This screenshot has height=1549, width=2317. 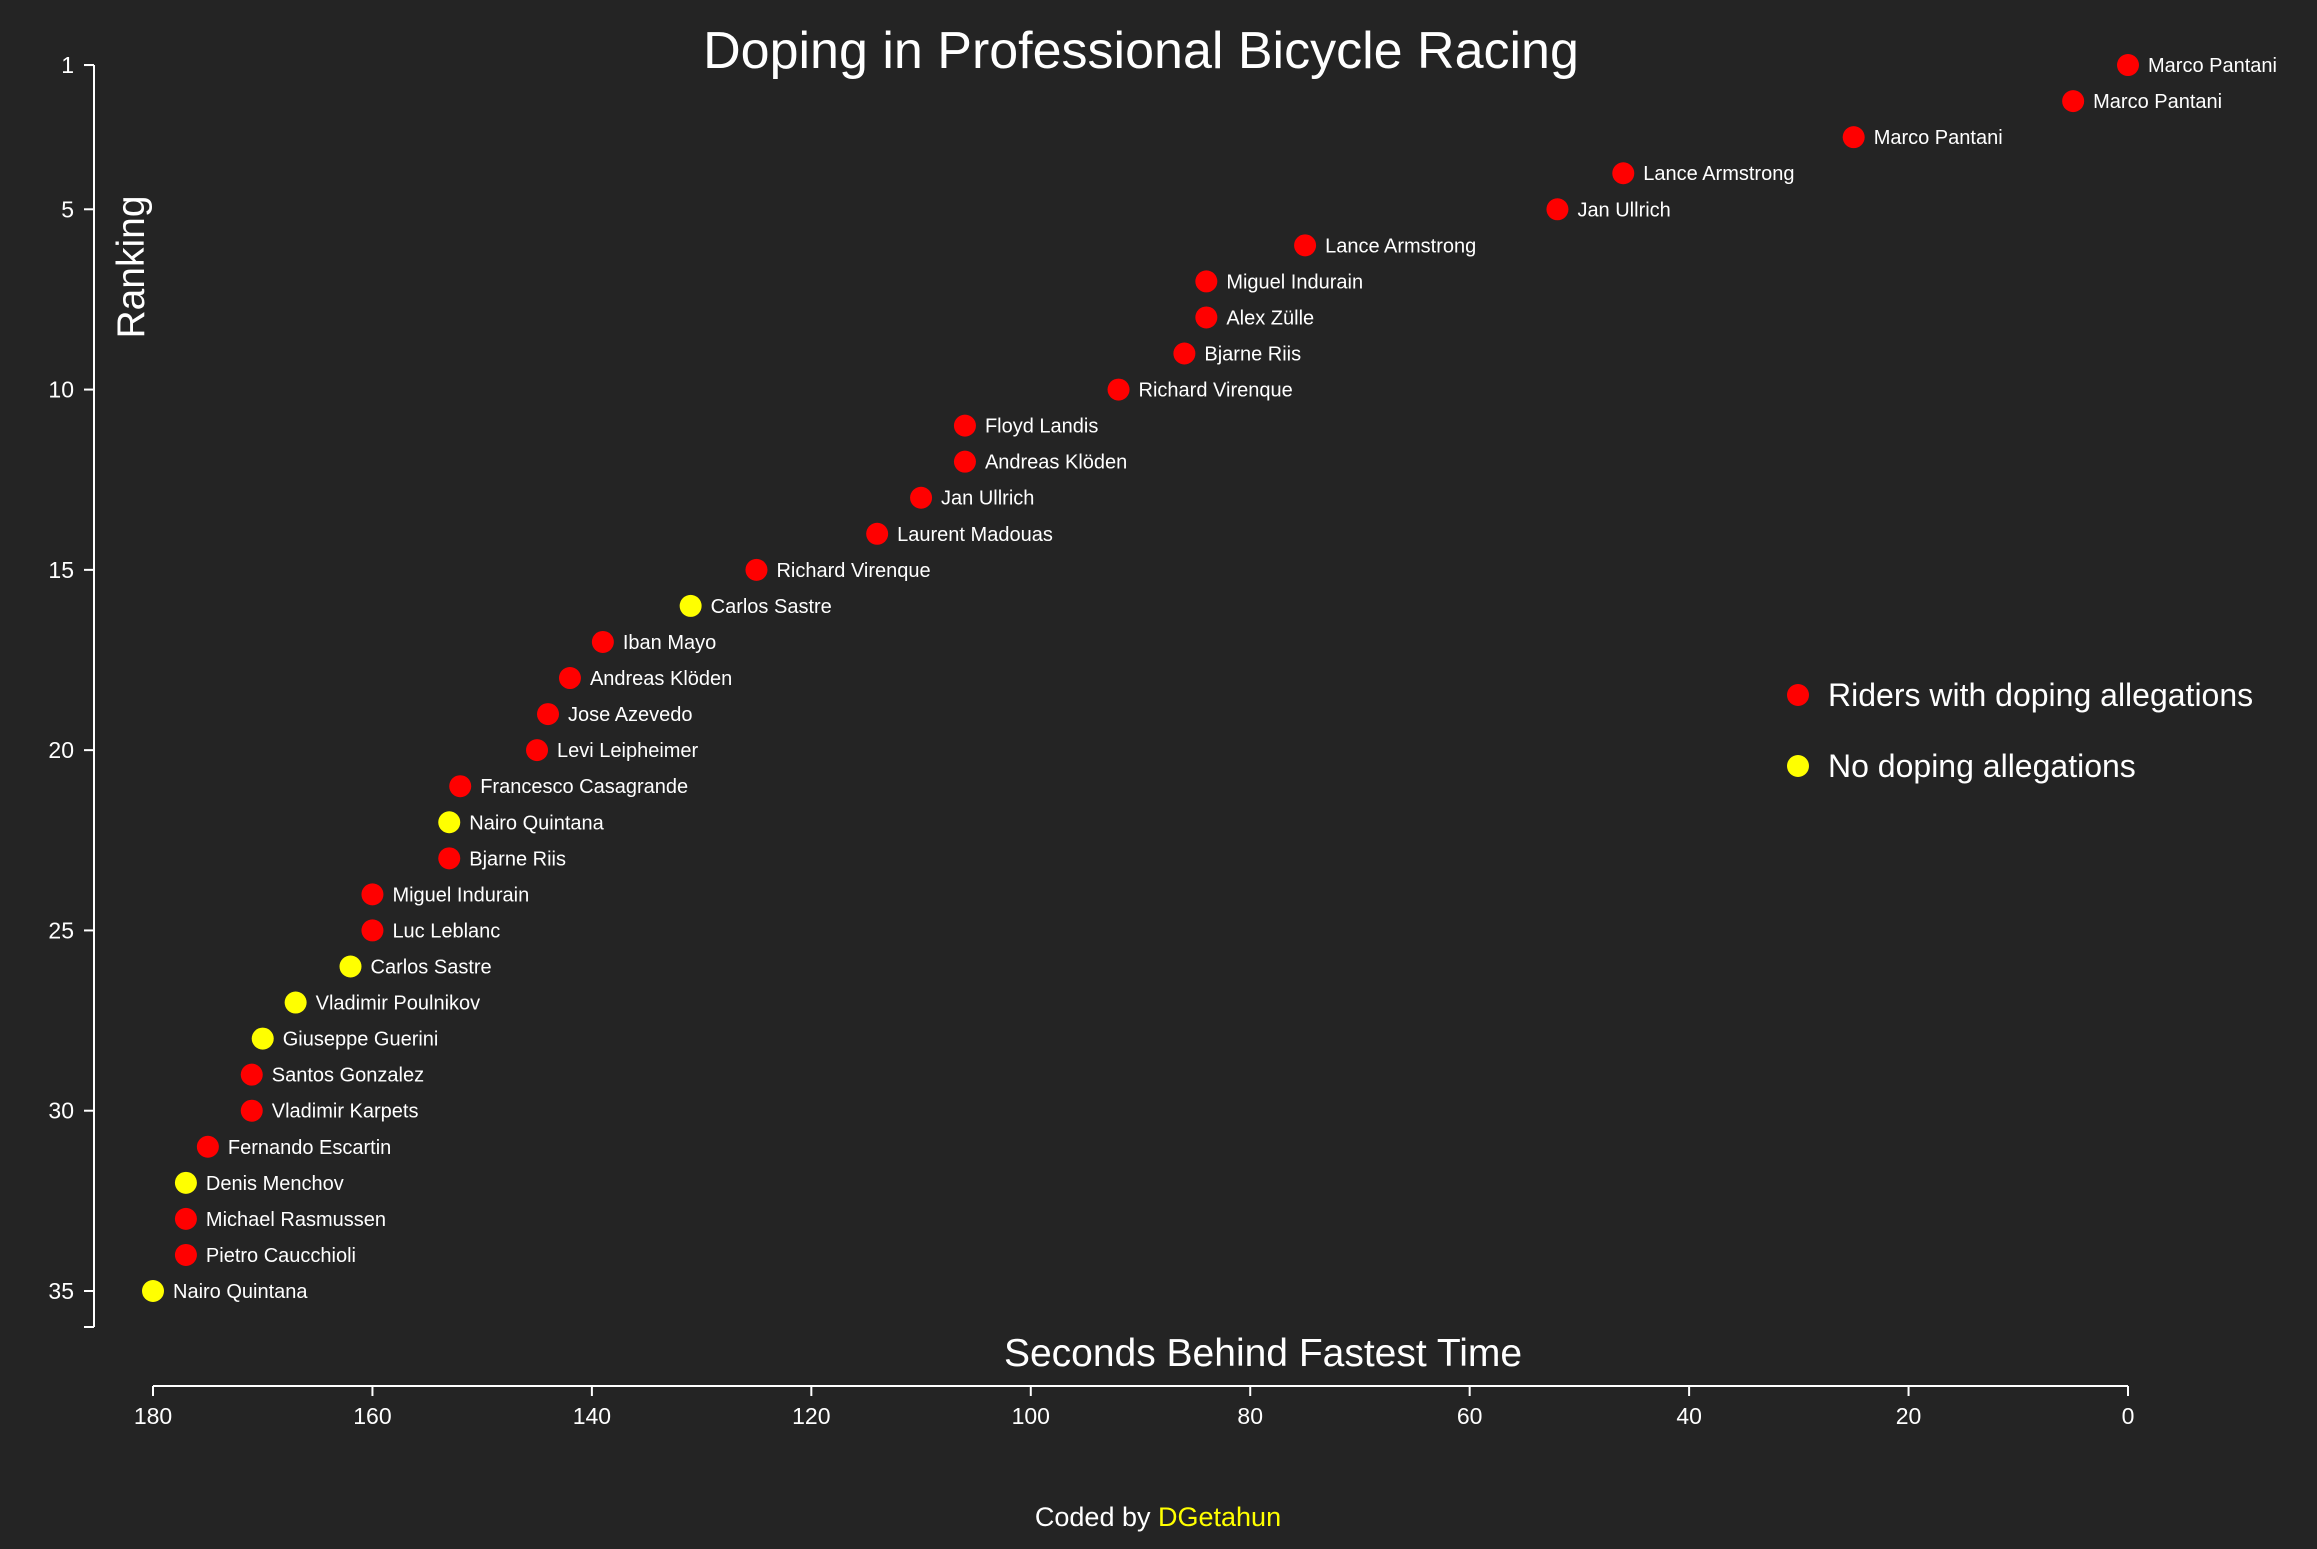 What do you see at coordinates (61, 930) in the screenshot?
I see `y-tick-label: 25` at bounding box center [61, 930].